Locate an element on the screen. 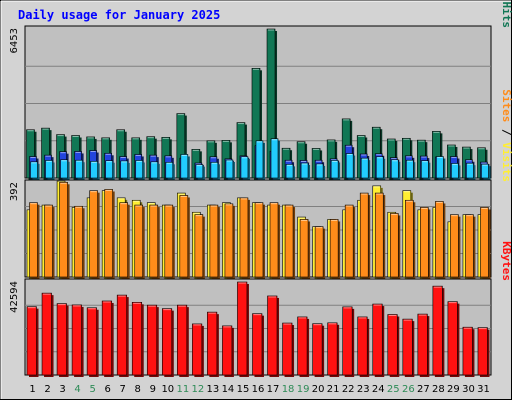 This screenshot has height=400, width=512. x-tick-label: 16 is located at coordinates (258, 389).